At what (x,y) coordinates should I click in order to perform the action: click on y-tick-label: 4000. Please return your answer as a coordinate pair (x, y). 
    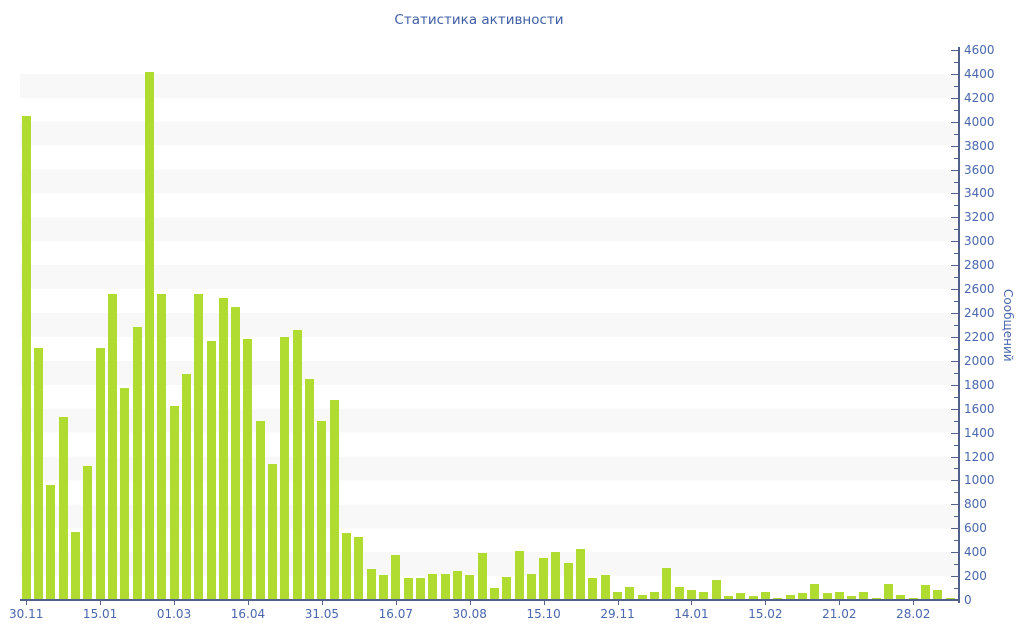
    Looking at the image, I should click on (979, 121).